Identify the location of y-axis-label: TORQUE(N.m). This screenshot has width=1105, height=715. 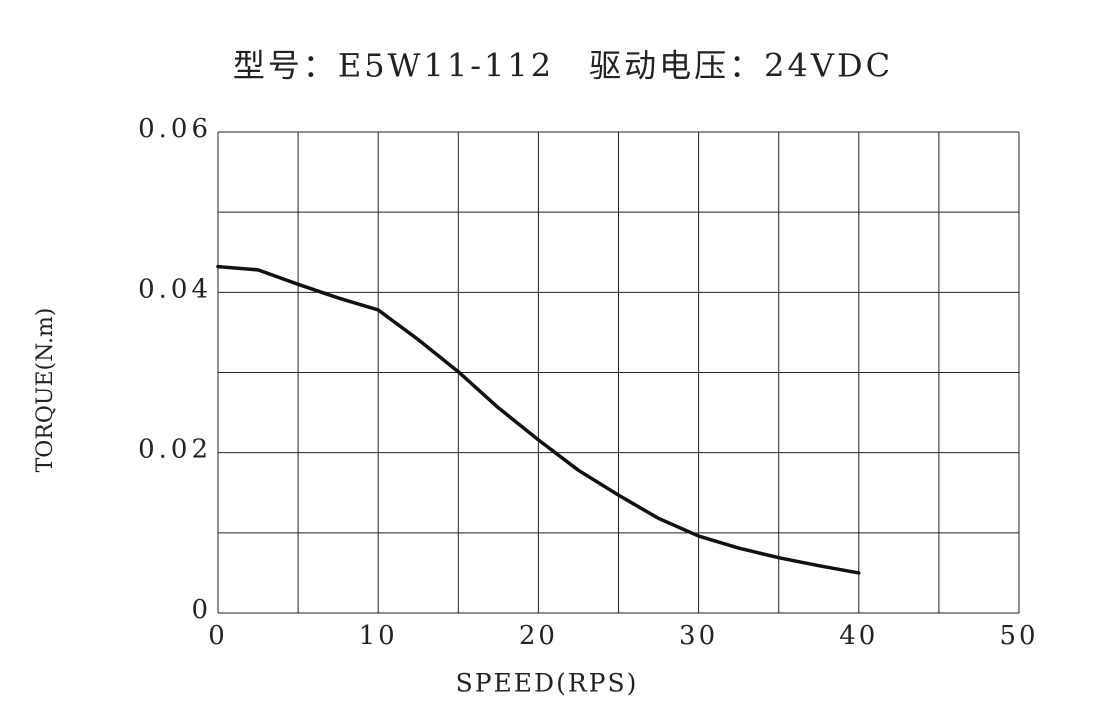
(45, 390).